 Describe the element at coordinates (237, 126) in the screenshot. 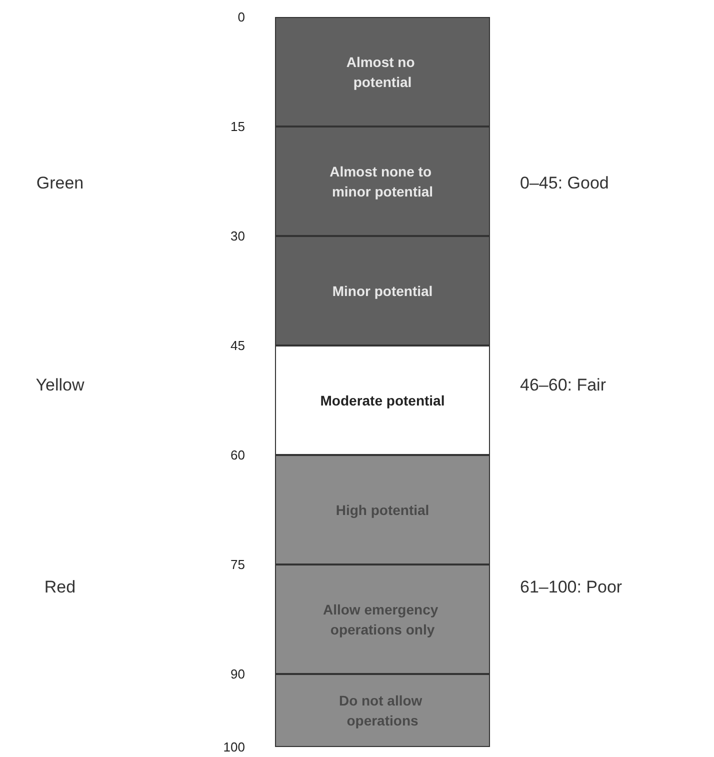

I see `y-tick-label: 15` at that location.